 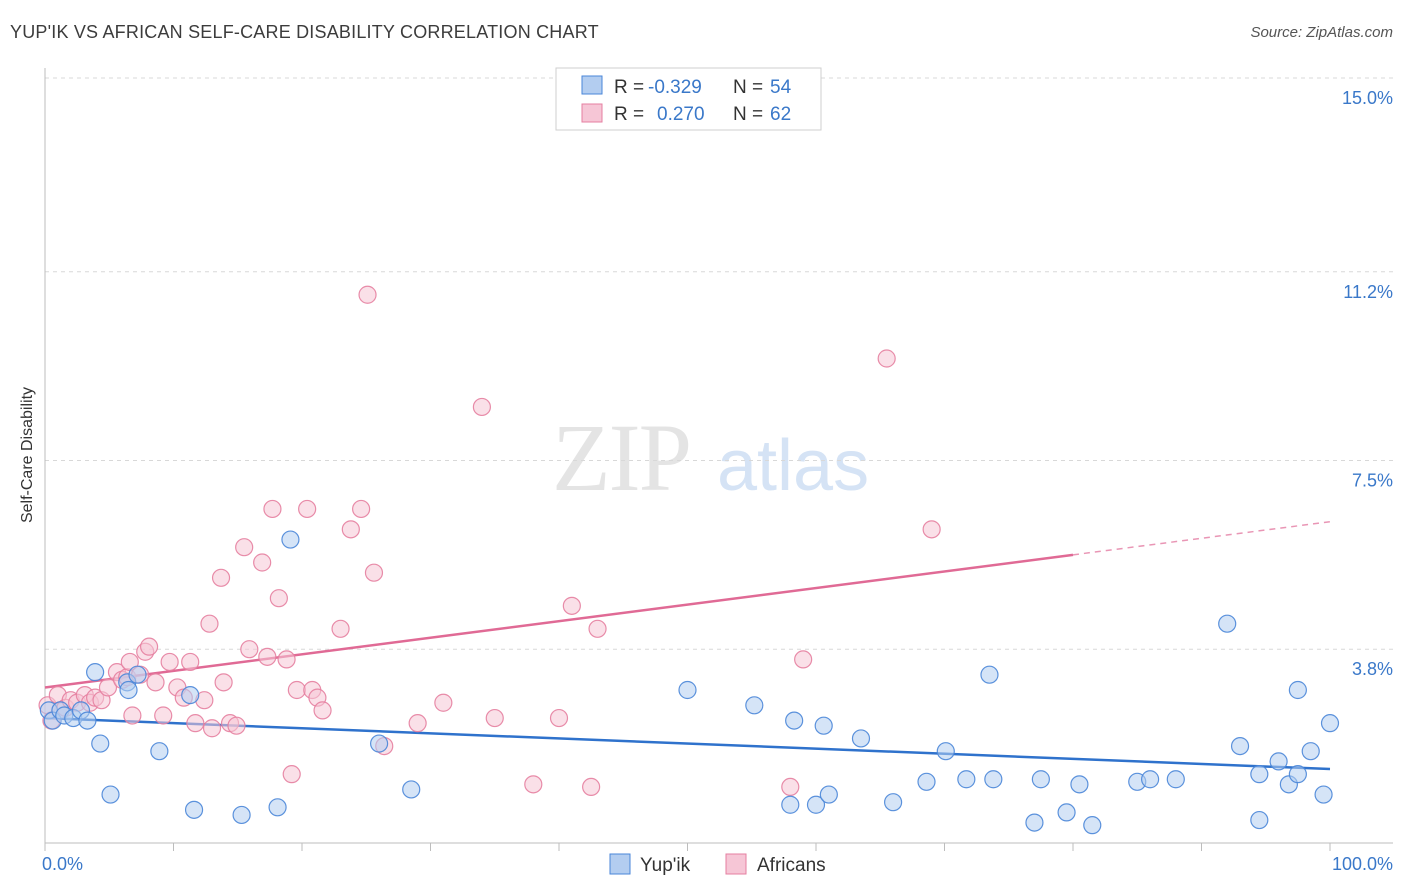 I want to click on x-tick-label-max: 100.0%, so click(x=1362, y=864).